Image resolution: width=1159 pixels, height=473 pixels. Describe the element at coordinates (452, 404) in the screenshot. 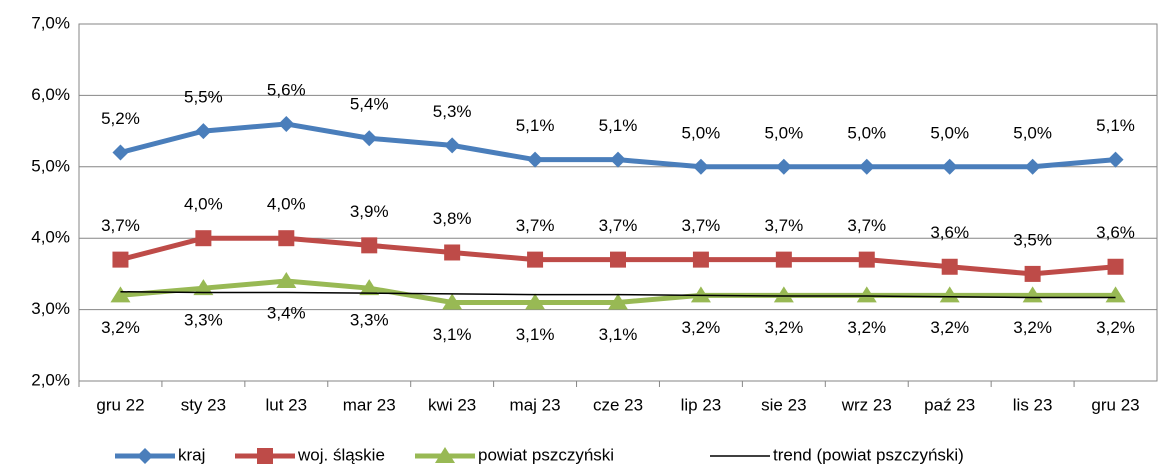

I see `x-tick-label: kwi 23` at that location.